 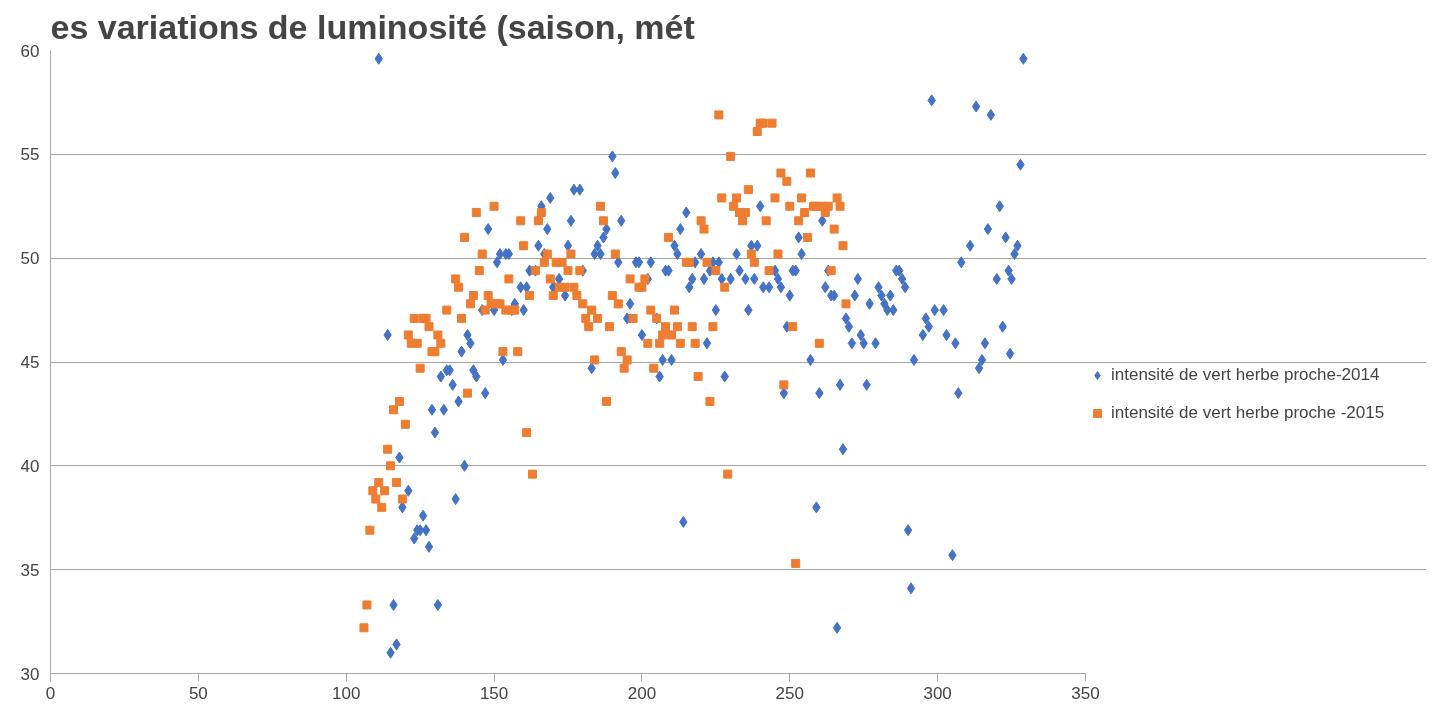 What do you see at coordinates (642, 693) in the screenshot?
I see `x-tick-label: 200` at bounding box center [642, 693].